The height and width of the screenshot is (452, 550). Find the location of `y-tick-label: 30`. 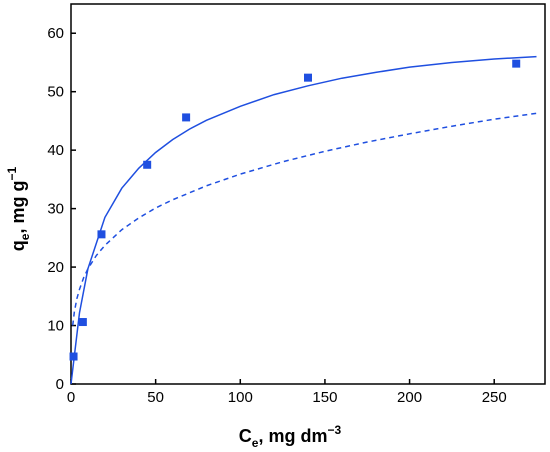

y-tick-label: 30 is located at coordinates (55, 209).